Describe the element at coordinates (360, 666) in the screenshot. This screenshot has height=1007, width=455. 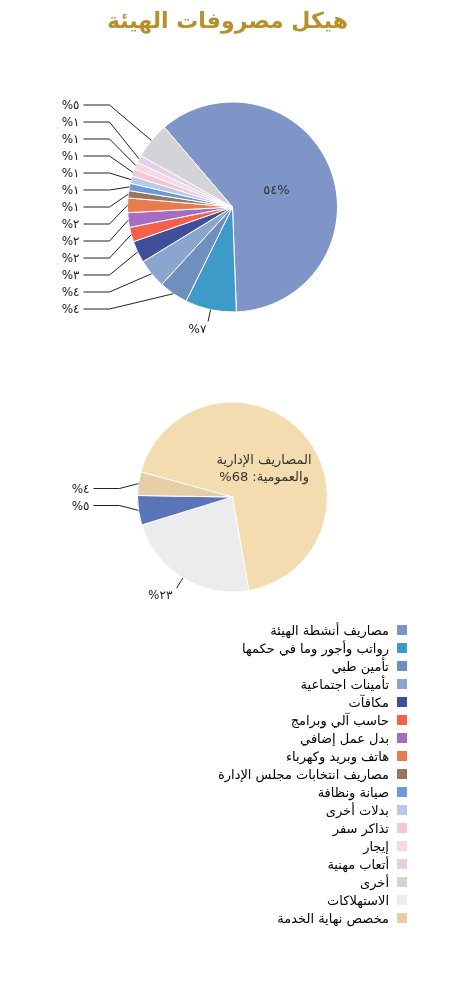
I see `legend-label: تأمين طبي` at that location.